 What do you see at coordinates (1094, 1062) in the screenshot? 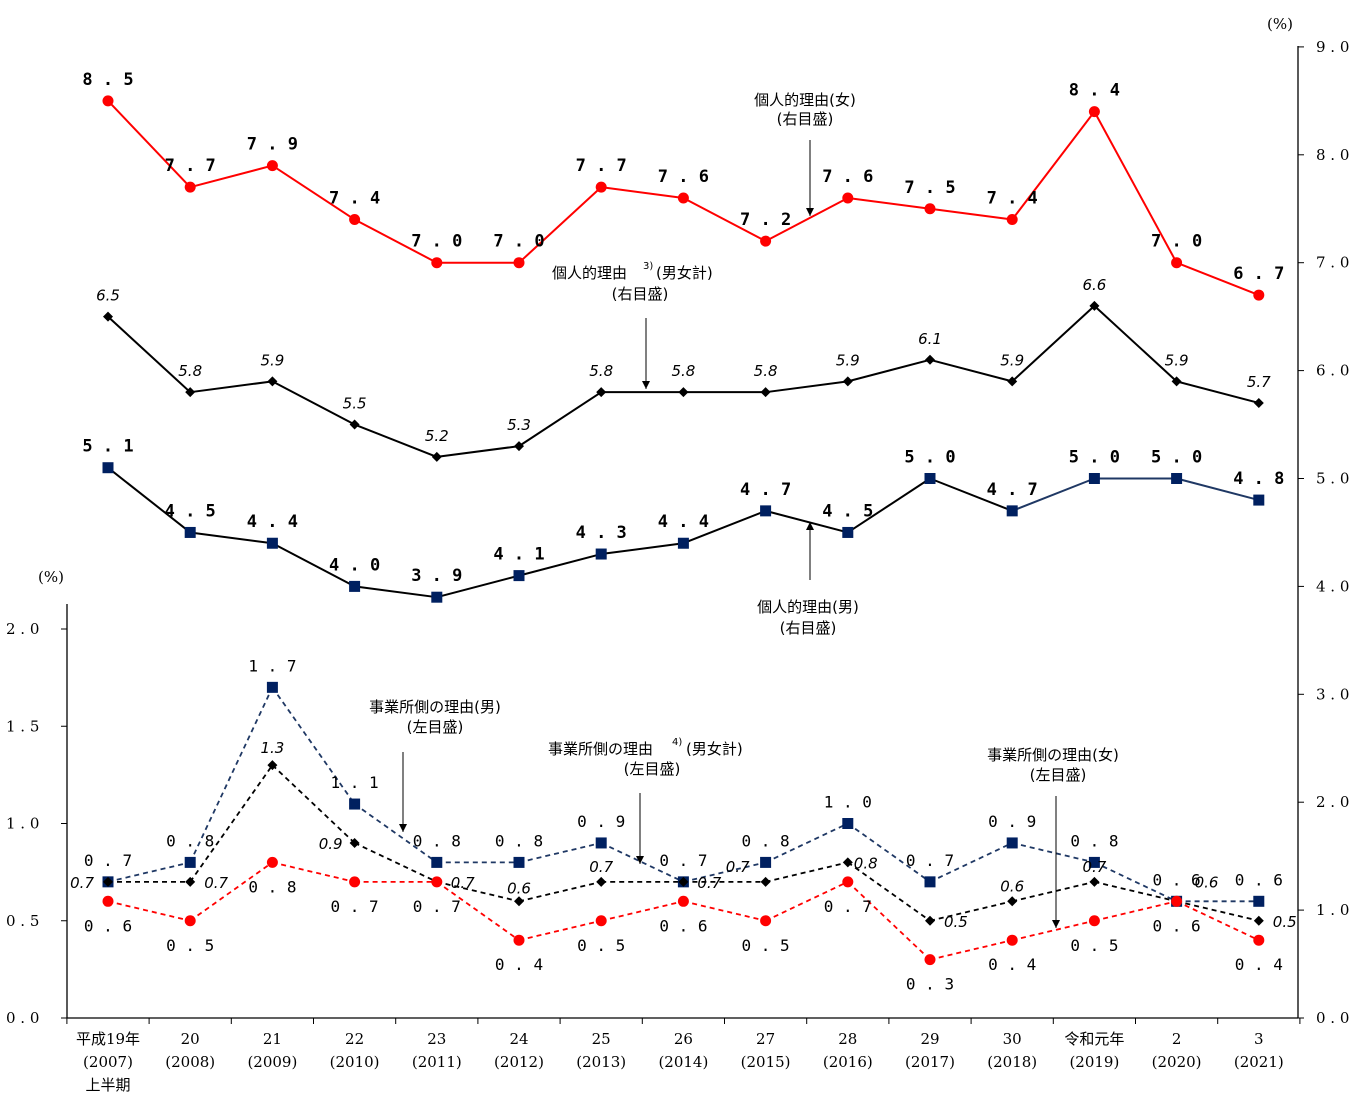
I see `x-tick-label: (2019)` at bounding box center [1094, 1062].